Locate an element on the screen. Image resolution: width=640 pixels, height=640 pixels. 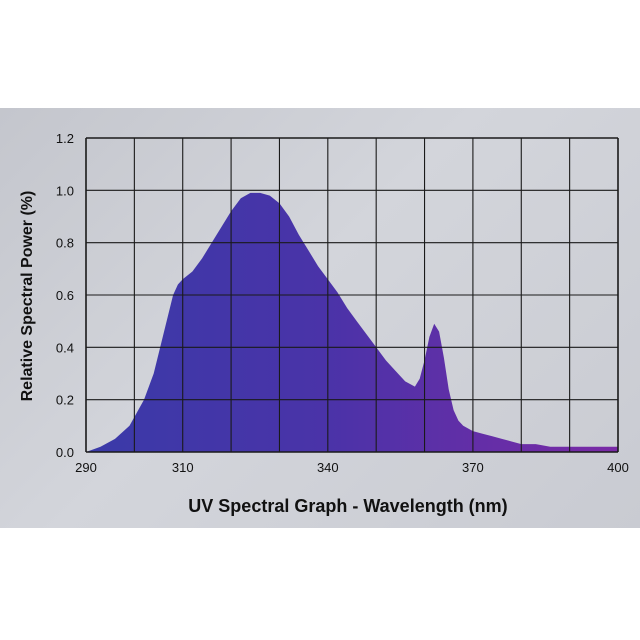
y-tick-label: 0.4 is located at coordinates (65, 347).